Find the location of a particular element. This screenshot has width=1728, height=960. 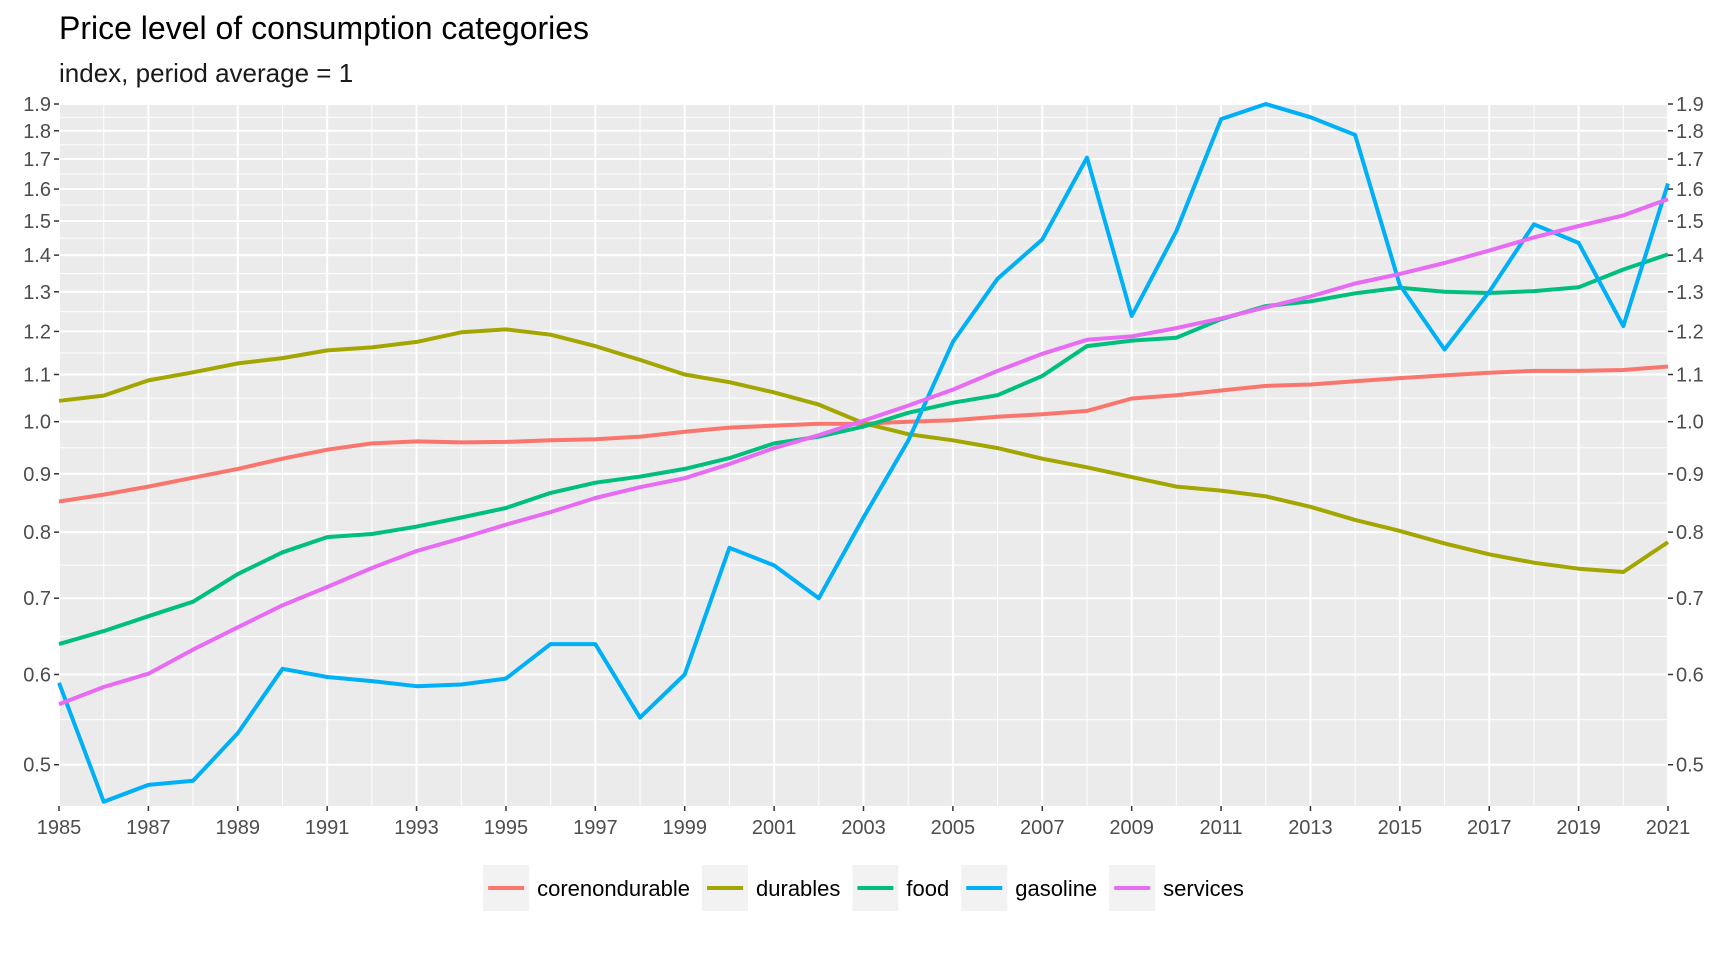

y-tick-label-right: 1.3 is located at coordinates (1690, 293).